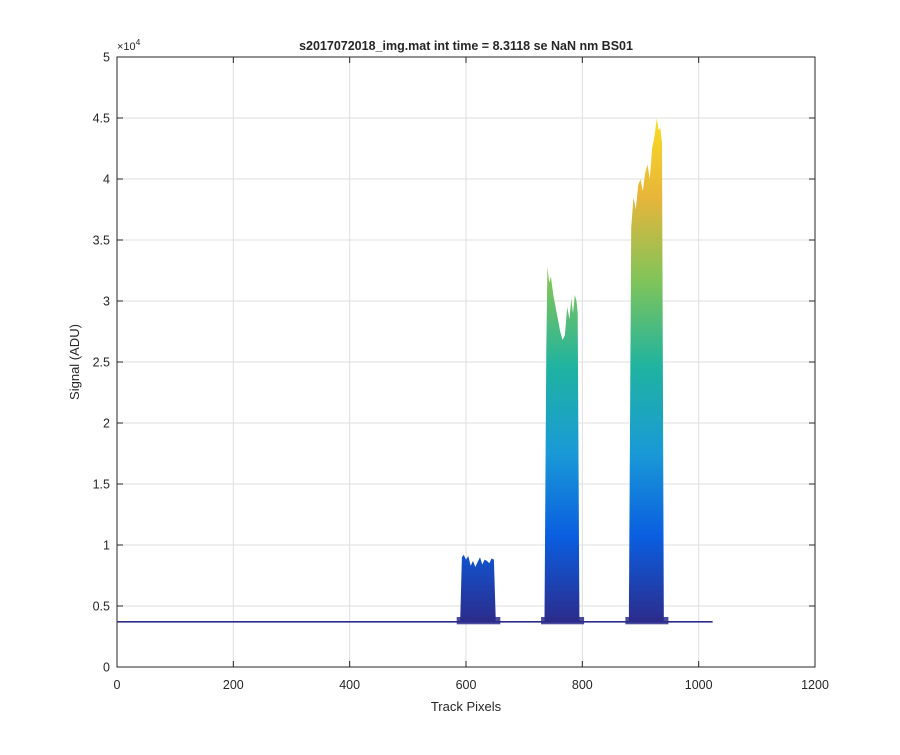  I want to click on y-exponent-label: ×10⁴, so click(129, 45).